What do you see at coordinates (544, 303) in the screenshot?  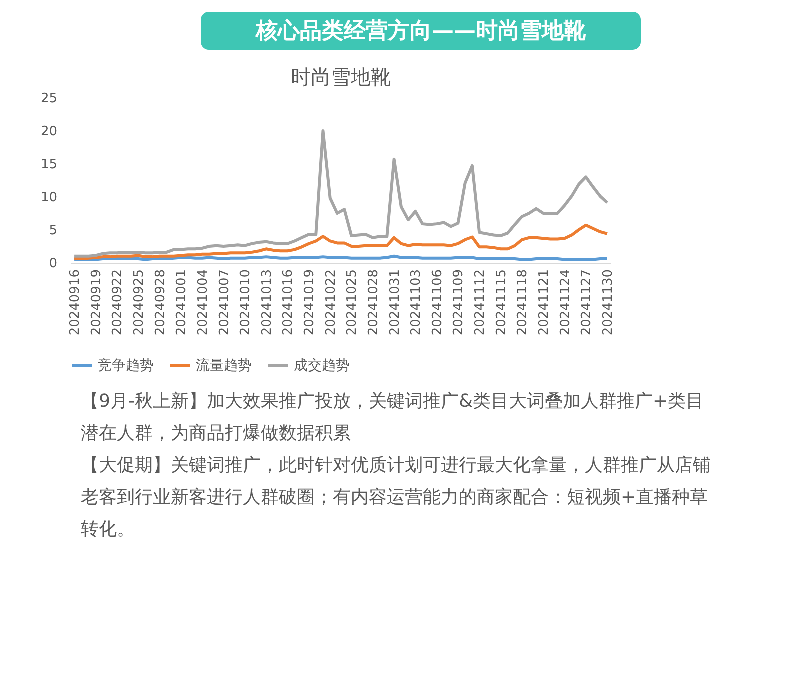 I see `x-tick-label: 20241121` at bounding box center [544, 303].